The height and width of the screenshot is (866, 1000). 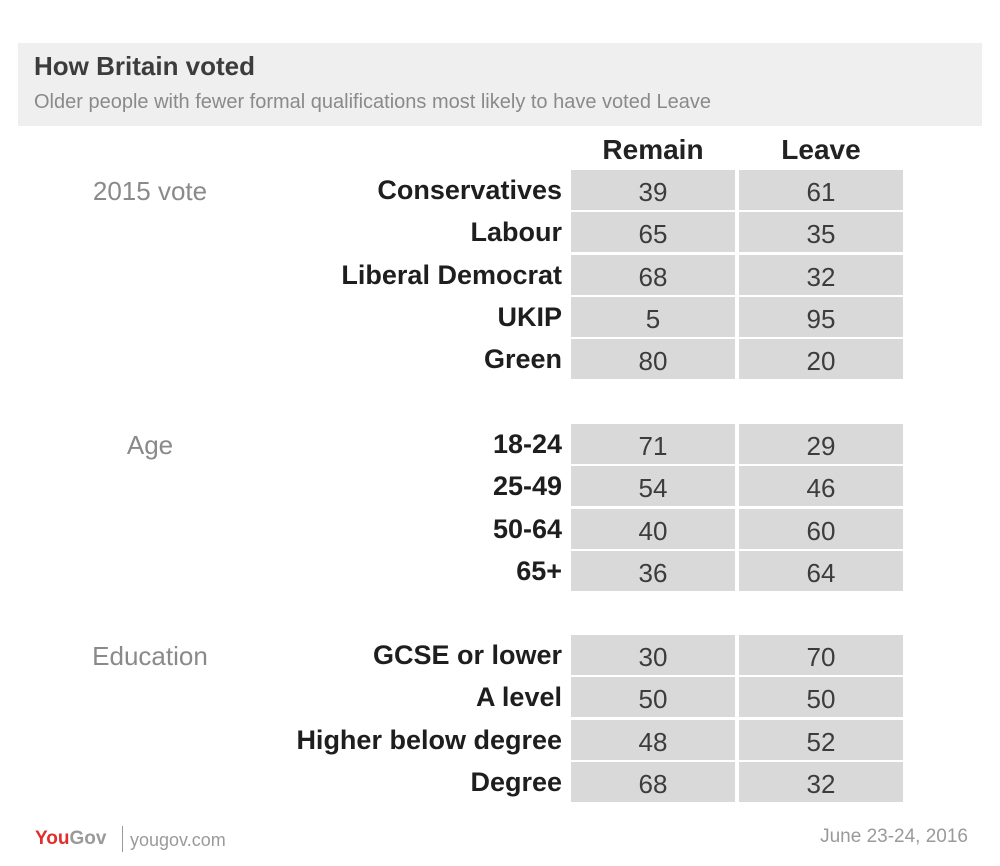 I want to click on remain-cell: 71, so click(x=653, y=444).